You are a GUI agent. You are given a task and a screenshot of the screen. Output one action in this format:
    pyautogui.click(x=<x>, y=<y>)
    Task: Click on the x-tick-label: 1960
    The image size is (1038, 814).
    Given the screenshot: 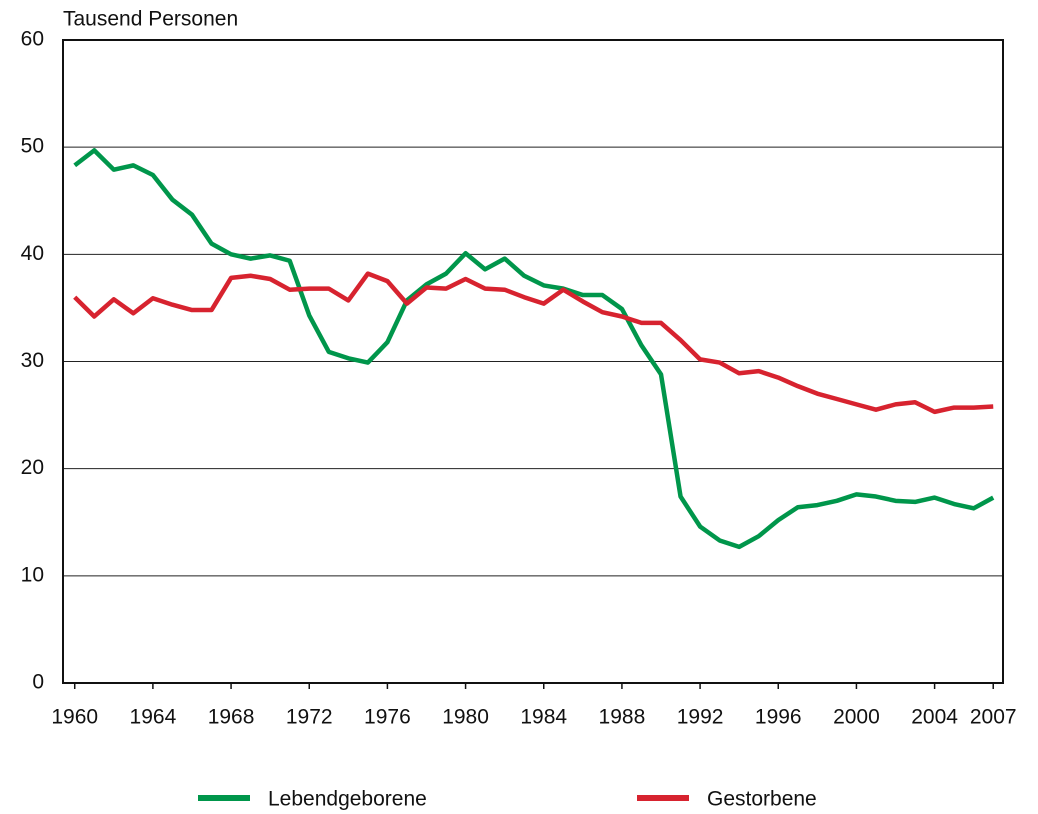 What is the action you would take?
    pyautogui.click(x=74, y=717)
    